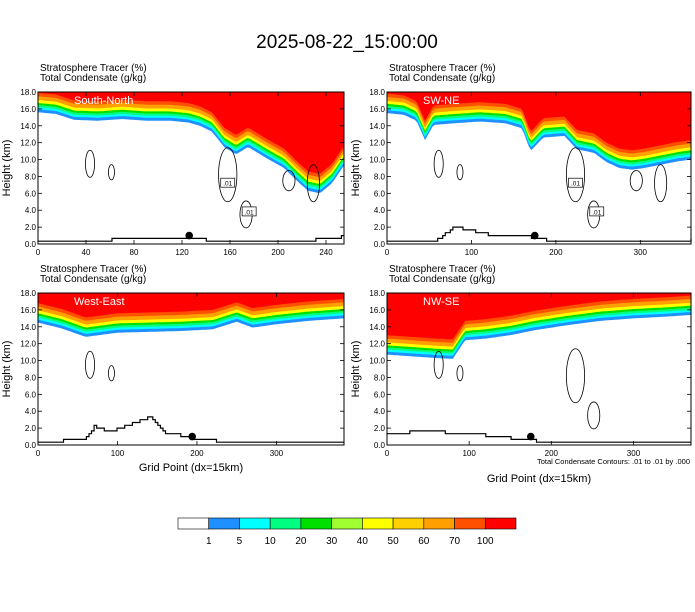  What do you see at coordinates (301, 541) in the screenshot?
I see `colorbar-label: 20` at bounding box center [301, 541].